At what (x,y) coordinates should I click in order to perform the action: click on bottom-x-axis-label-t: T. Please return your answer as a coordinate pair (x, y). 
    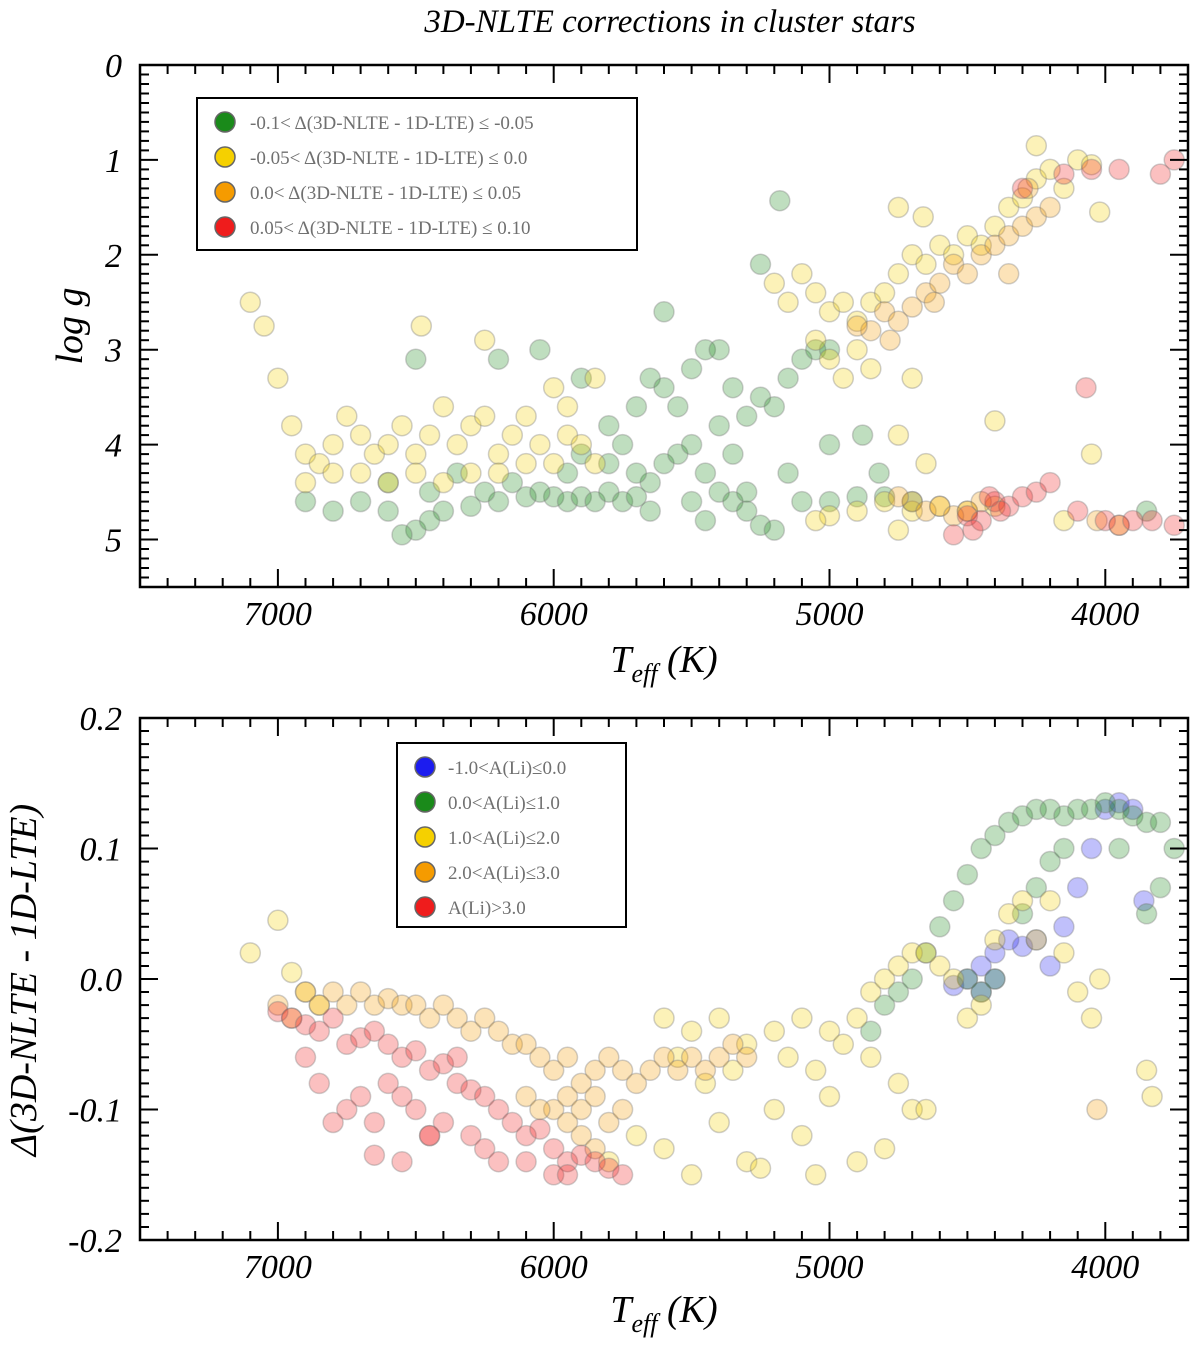
    Looking at the image, I should click on (622, 1310).